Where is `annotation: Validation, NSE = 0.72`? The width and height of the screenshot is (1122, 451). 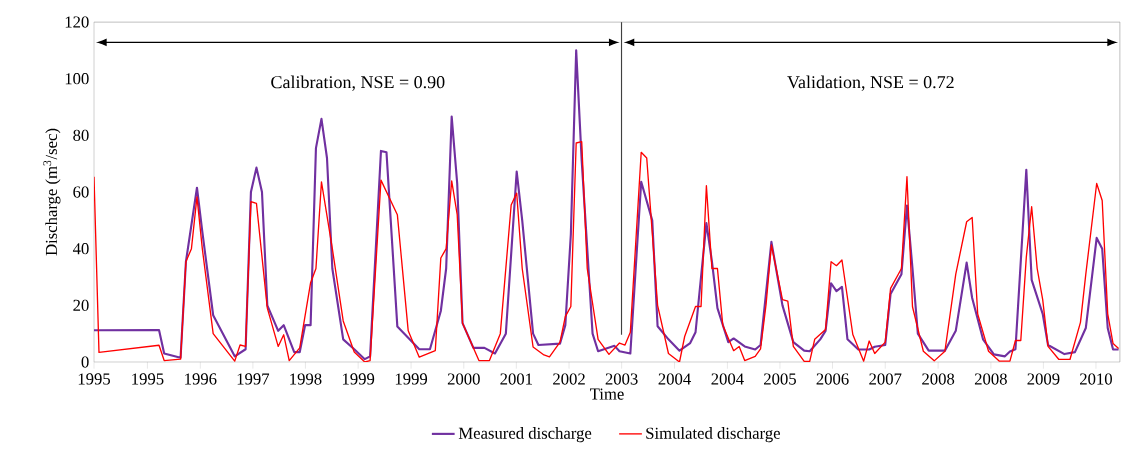 annotation: Validation, NSE = 0.72 is located at coordinates (870, 83).